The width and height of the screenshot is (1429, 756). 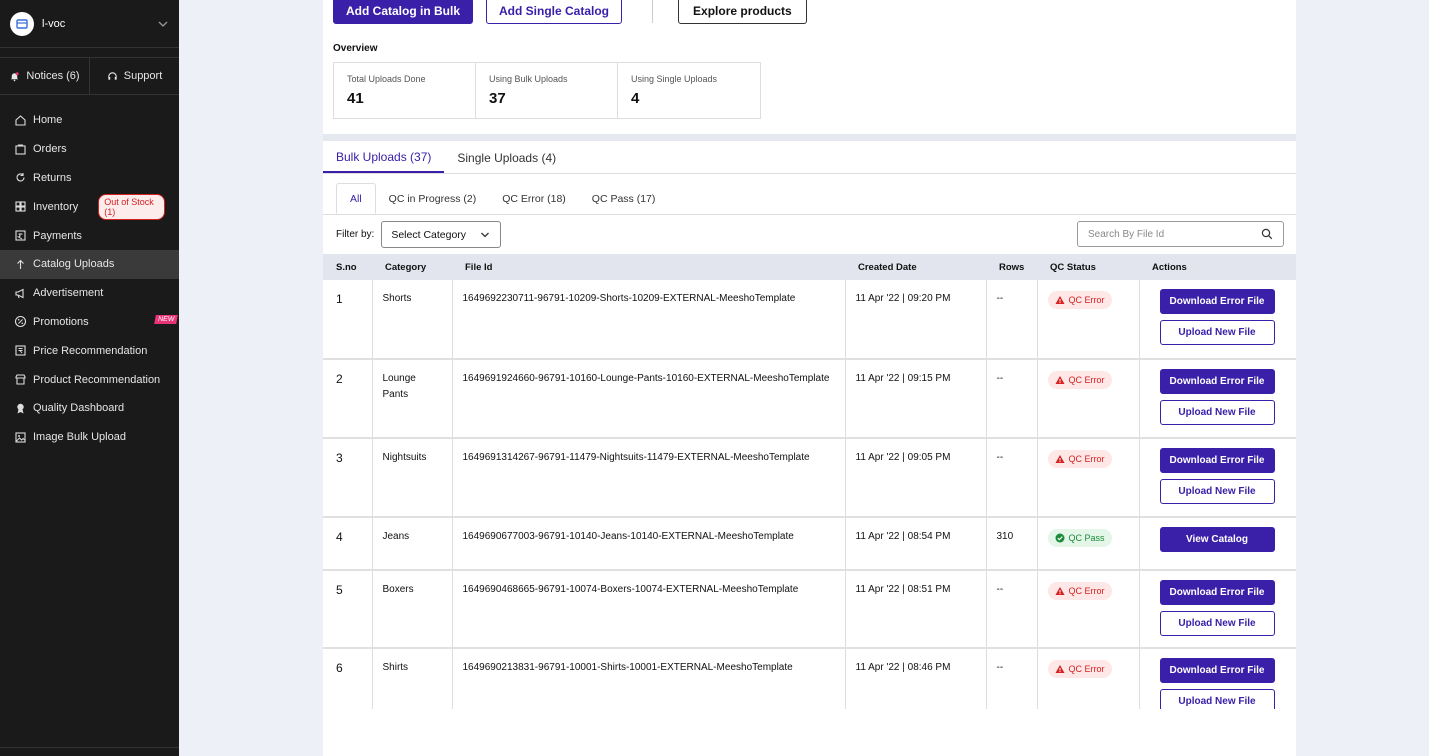 I want to click on search-icon, so click(x=1267, y=234).